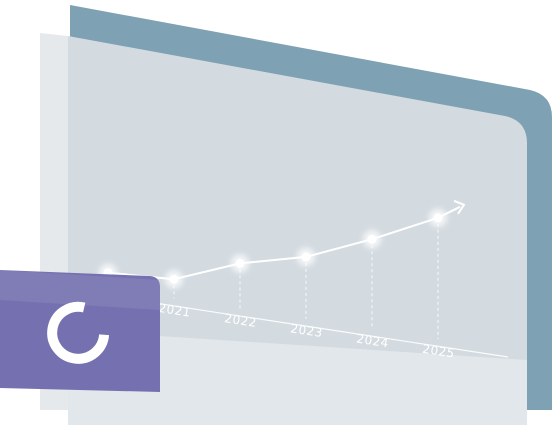  What do you see at coordinates (459, 207) in the screenshot?
I see `trend-arrow-icon` at bounding box center [459, 207].